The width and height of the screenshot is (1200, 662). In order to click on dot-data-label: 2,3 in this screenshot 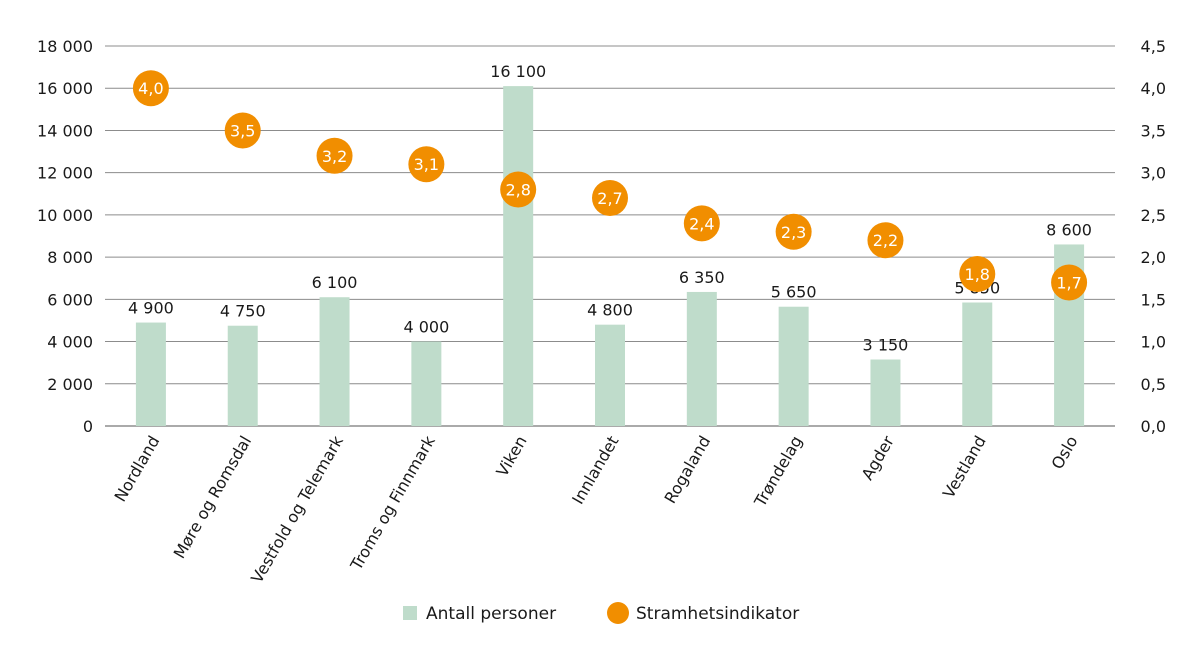, I will do `click(793, 232)`.